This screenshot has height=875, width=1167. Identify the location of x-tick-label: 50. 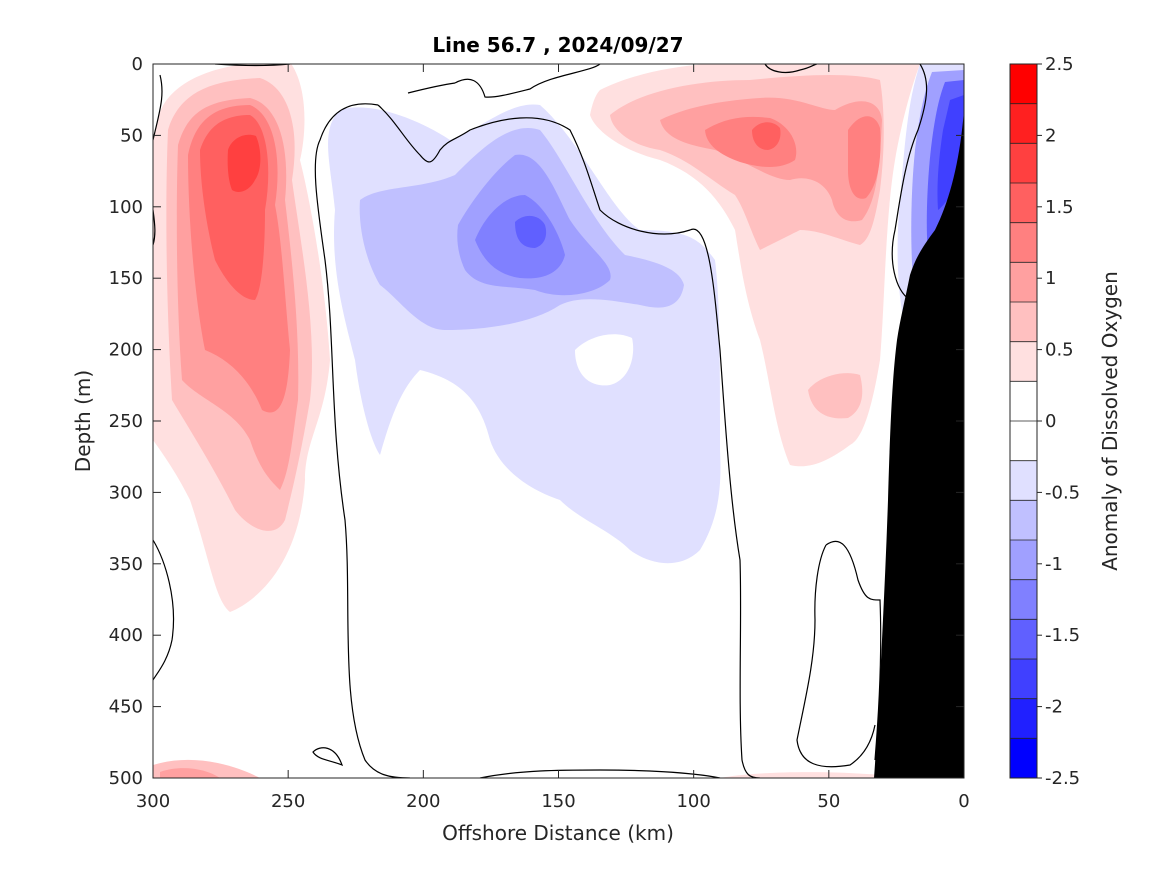
(828, 801).